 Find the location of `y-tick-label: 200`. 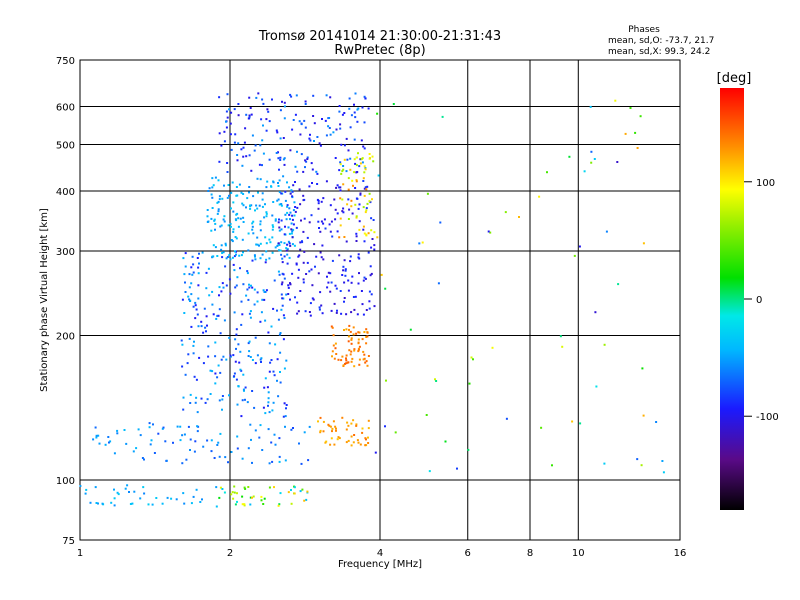

y-tick-label: 200 is located at coordinates (65, 337).